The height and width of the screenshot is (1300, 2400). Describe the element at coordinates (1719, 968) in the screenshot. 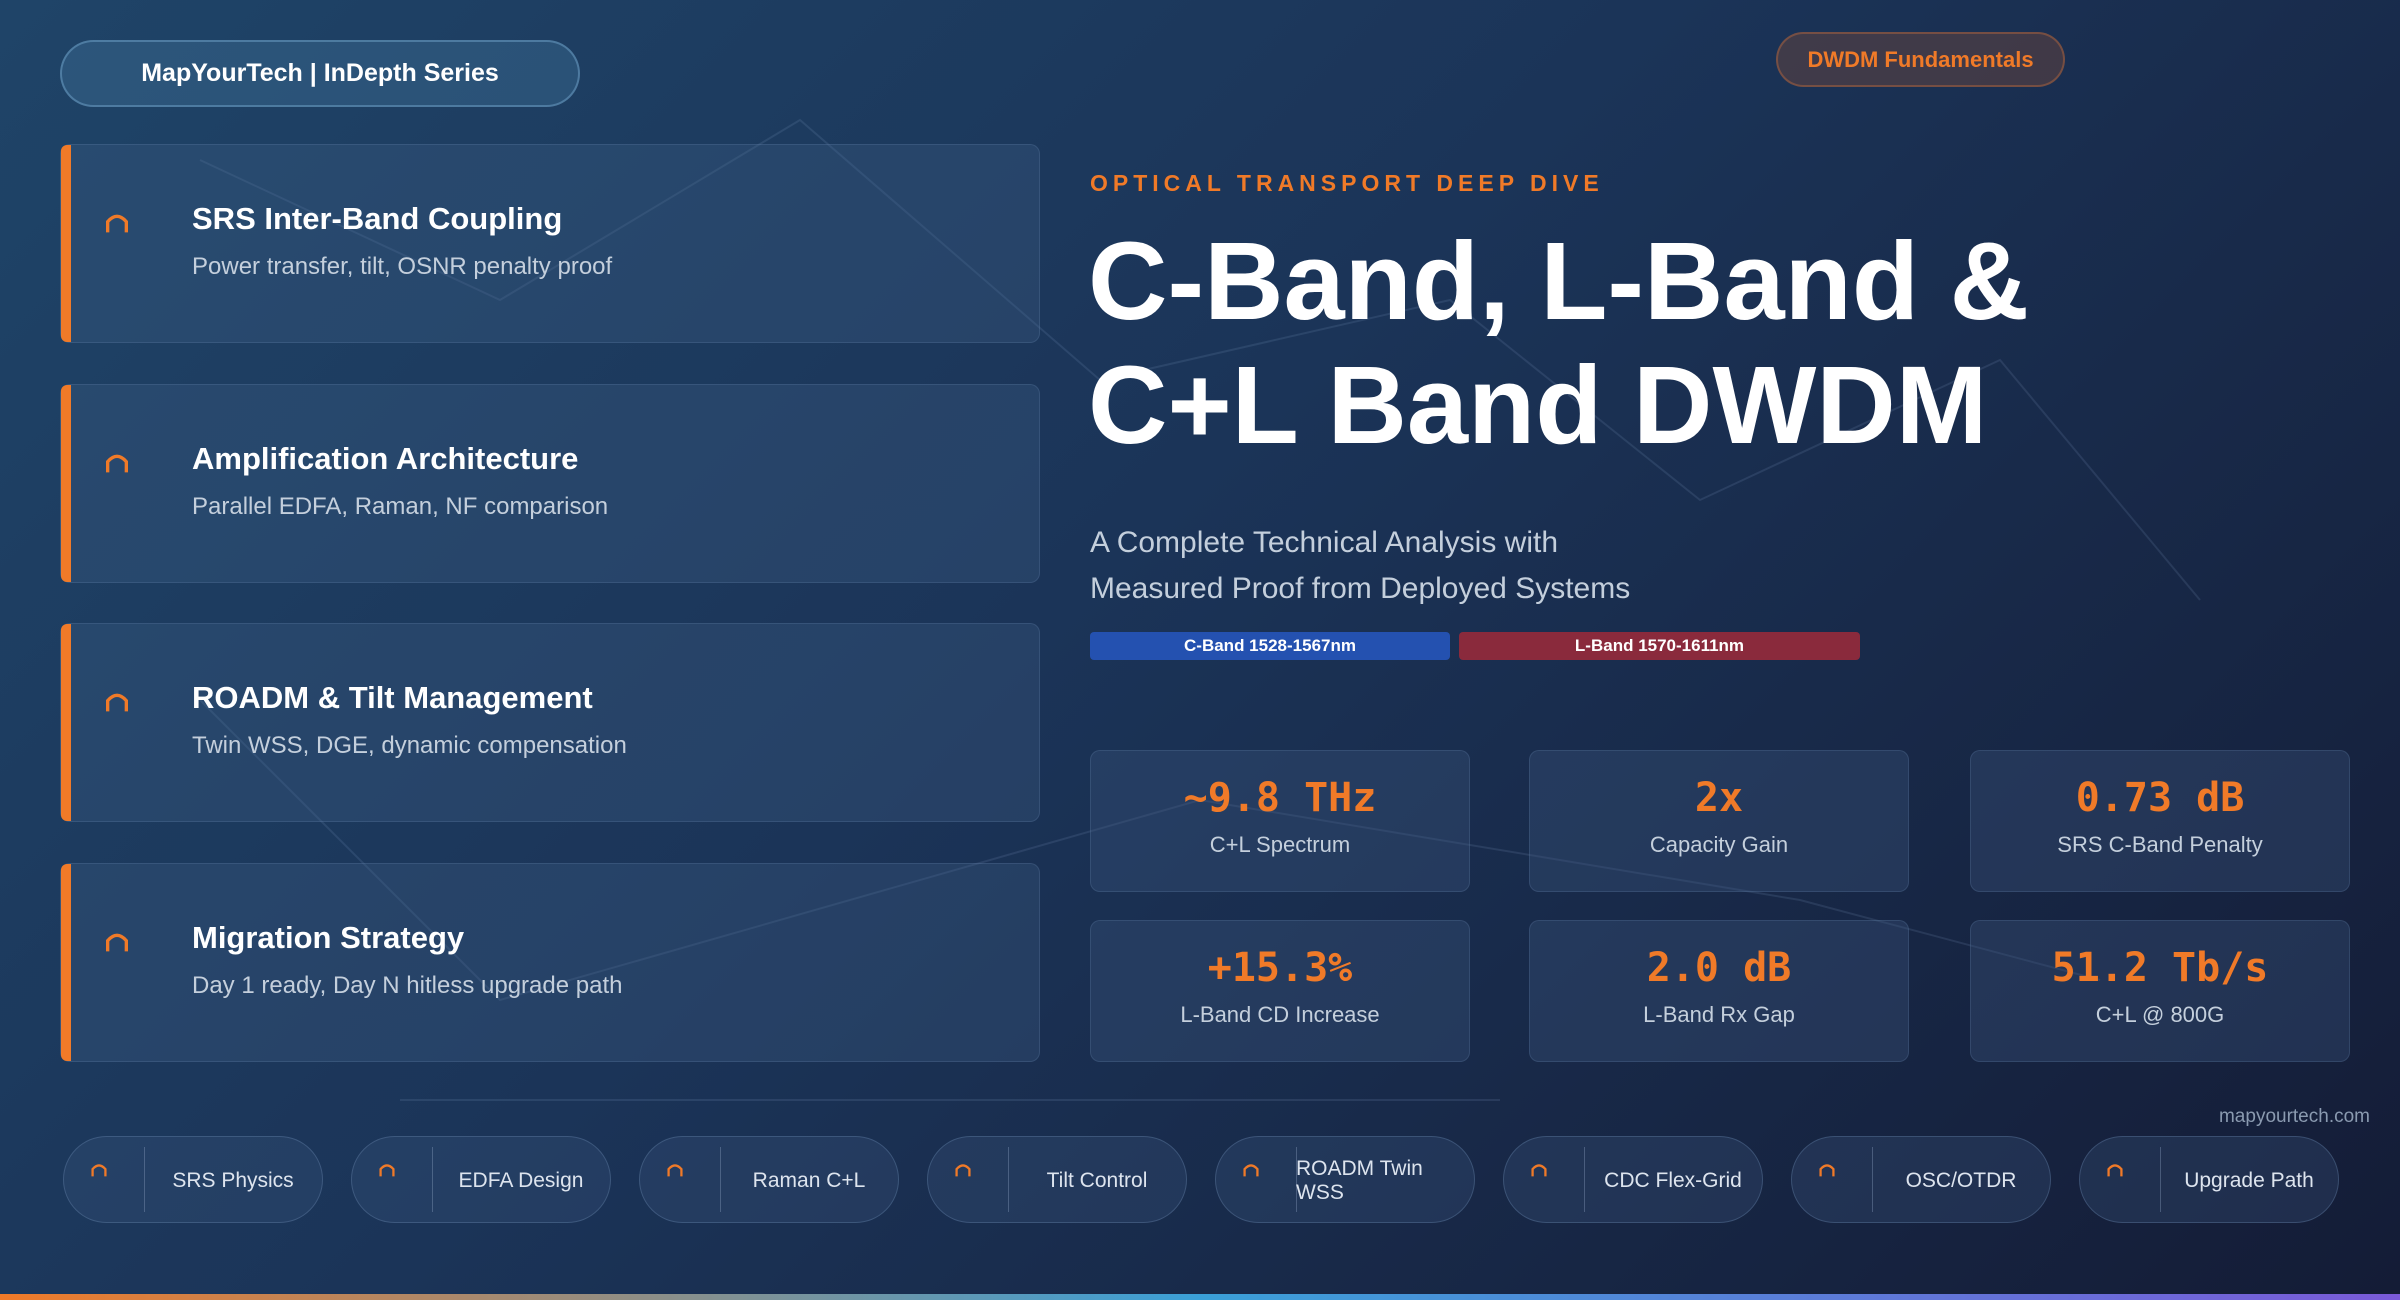

I see `stat-value: 2.0 dB` at that location.